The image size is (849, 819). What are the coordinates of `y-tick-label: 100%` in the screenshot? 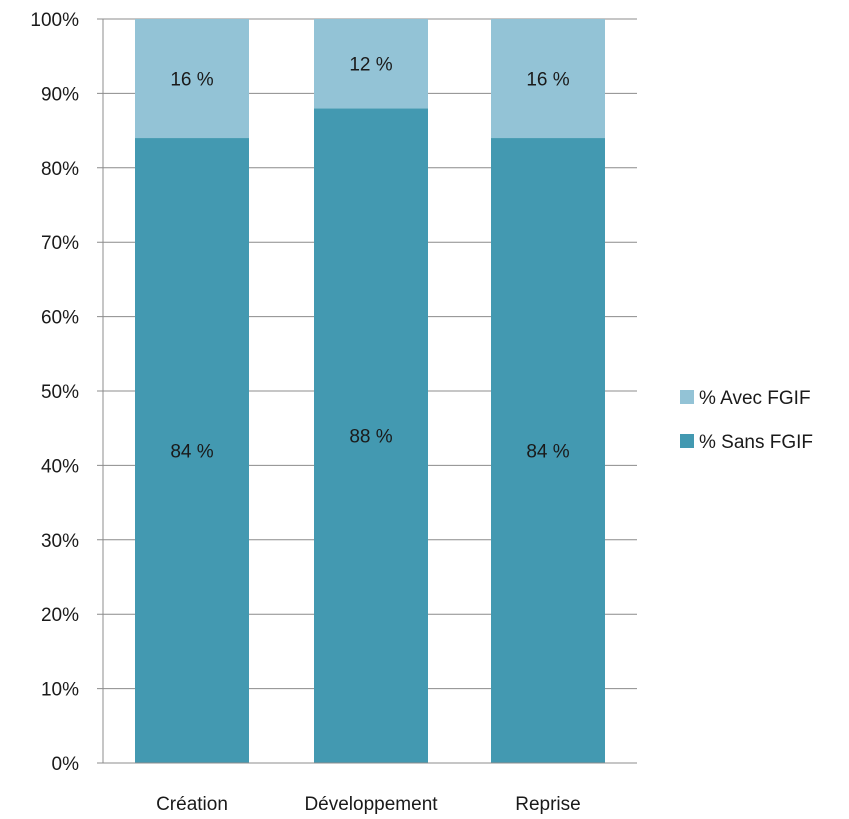 It's located at (54, 20).